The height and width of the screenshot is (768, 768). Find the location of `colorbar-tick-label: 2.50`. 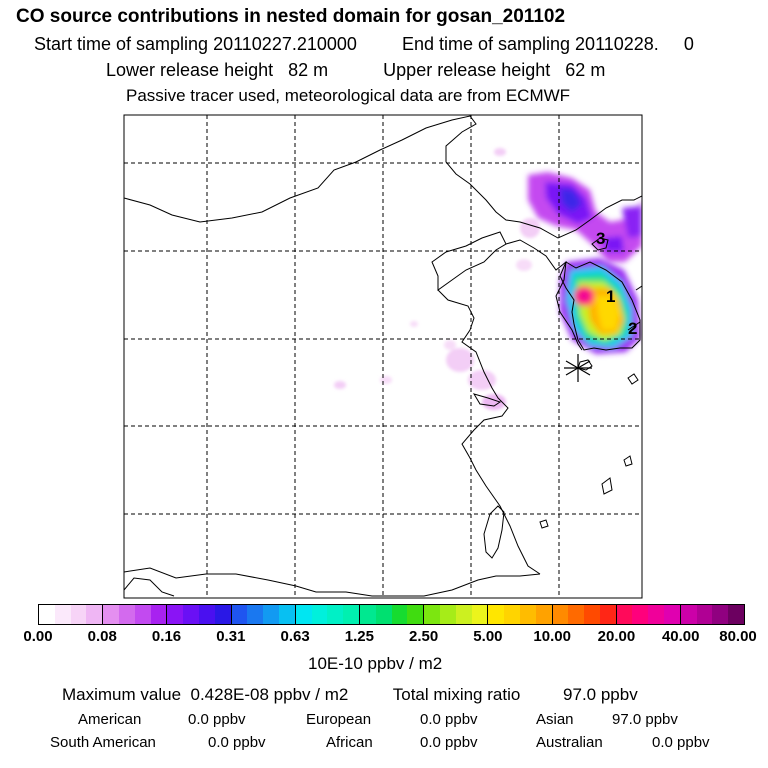

colorbar-tick-label: 2.50 is located at coordinates (424, 636).